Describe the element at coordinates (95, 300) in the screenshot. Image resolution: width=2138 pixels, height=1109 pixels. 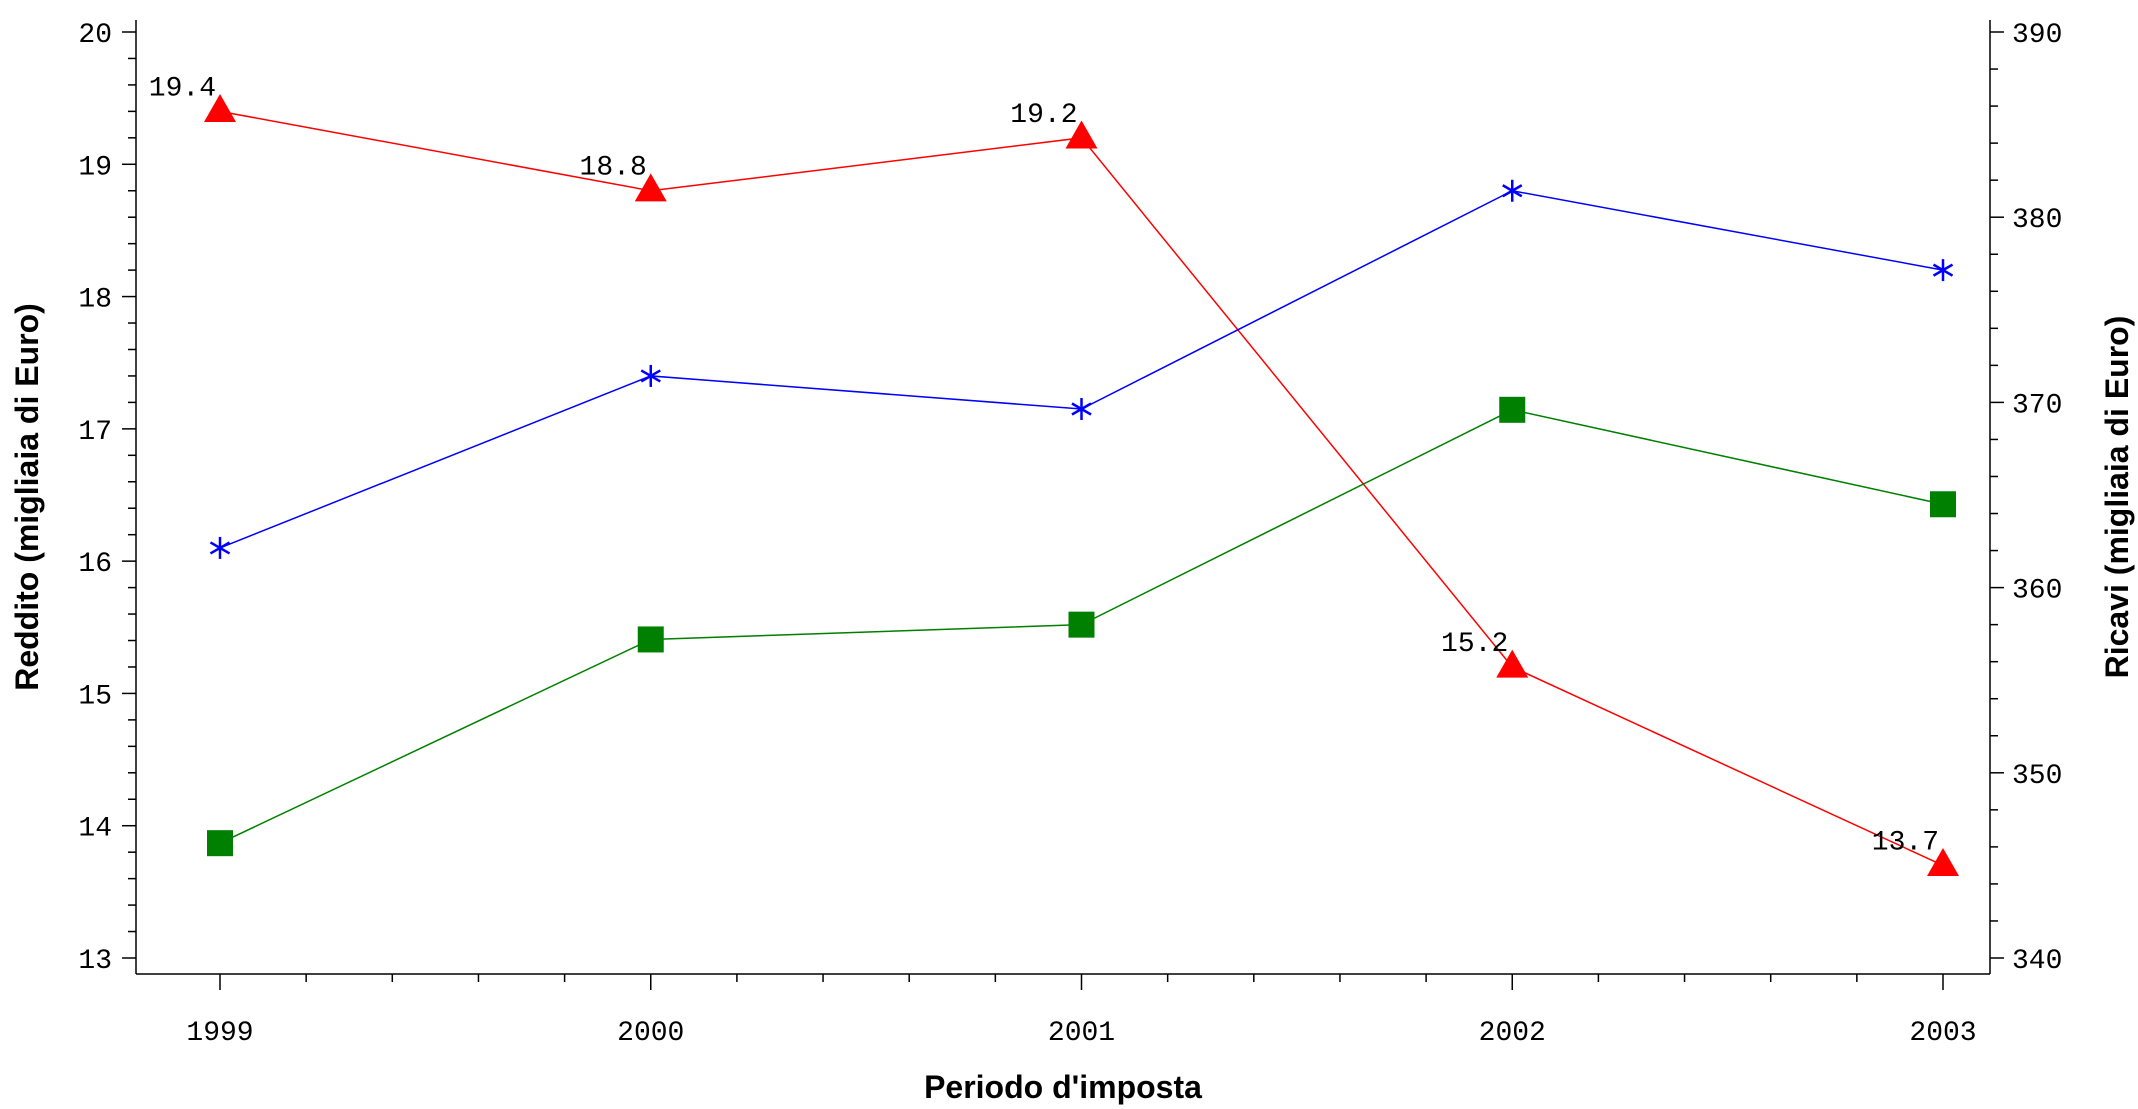
I see `y-tick-label: 18` at that location.